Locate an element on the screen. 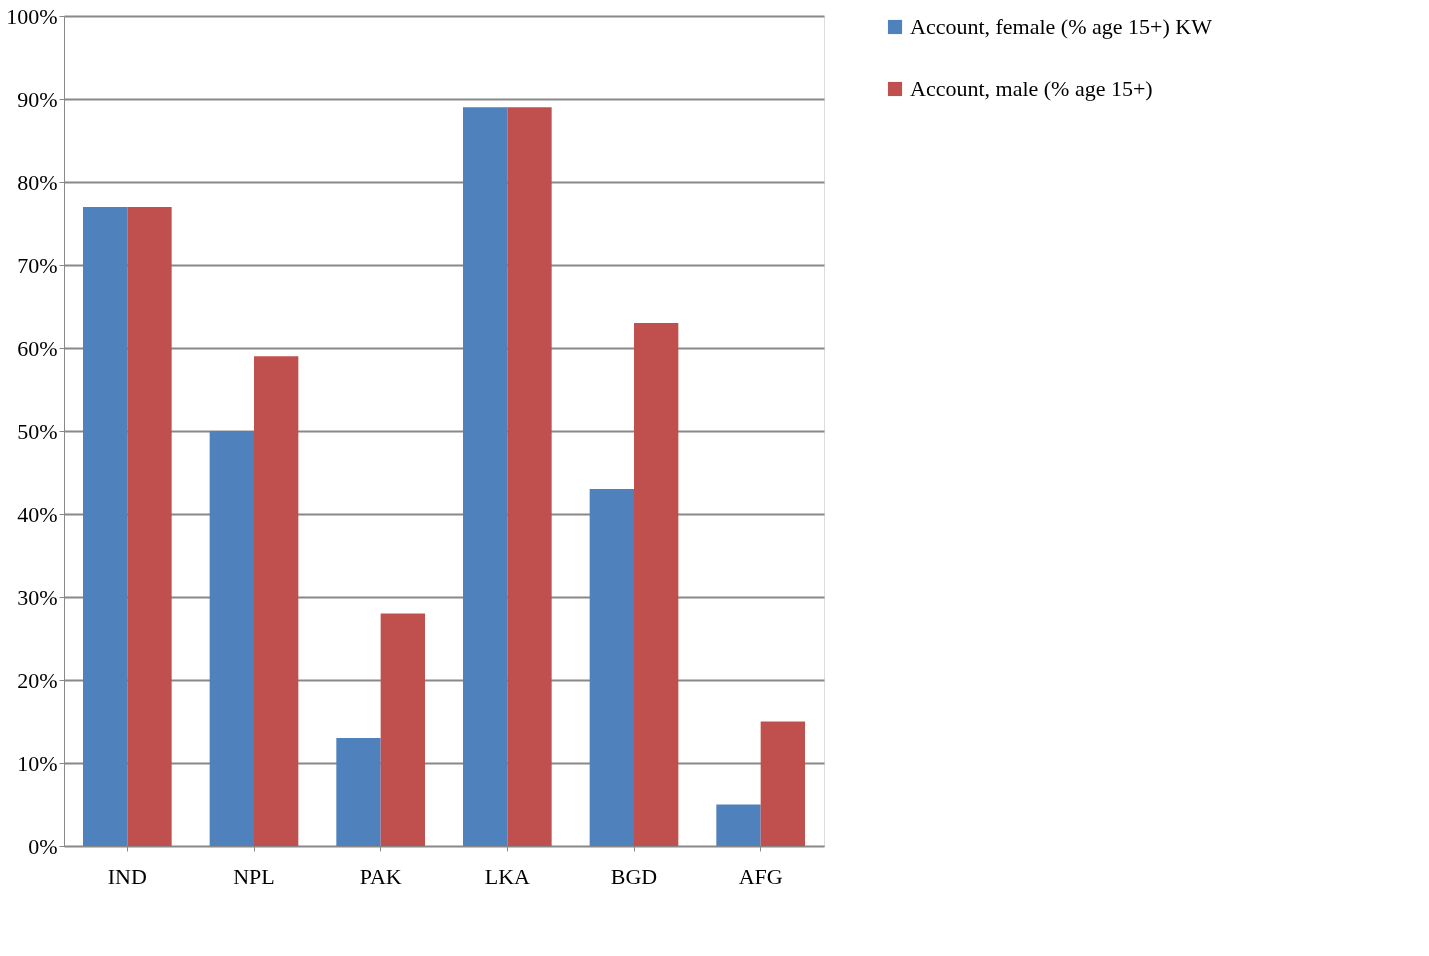  y-tick-label: 40% is located at coordinates (37, 514).